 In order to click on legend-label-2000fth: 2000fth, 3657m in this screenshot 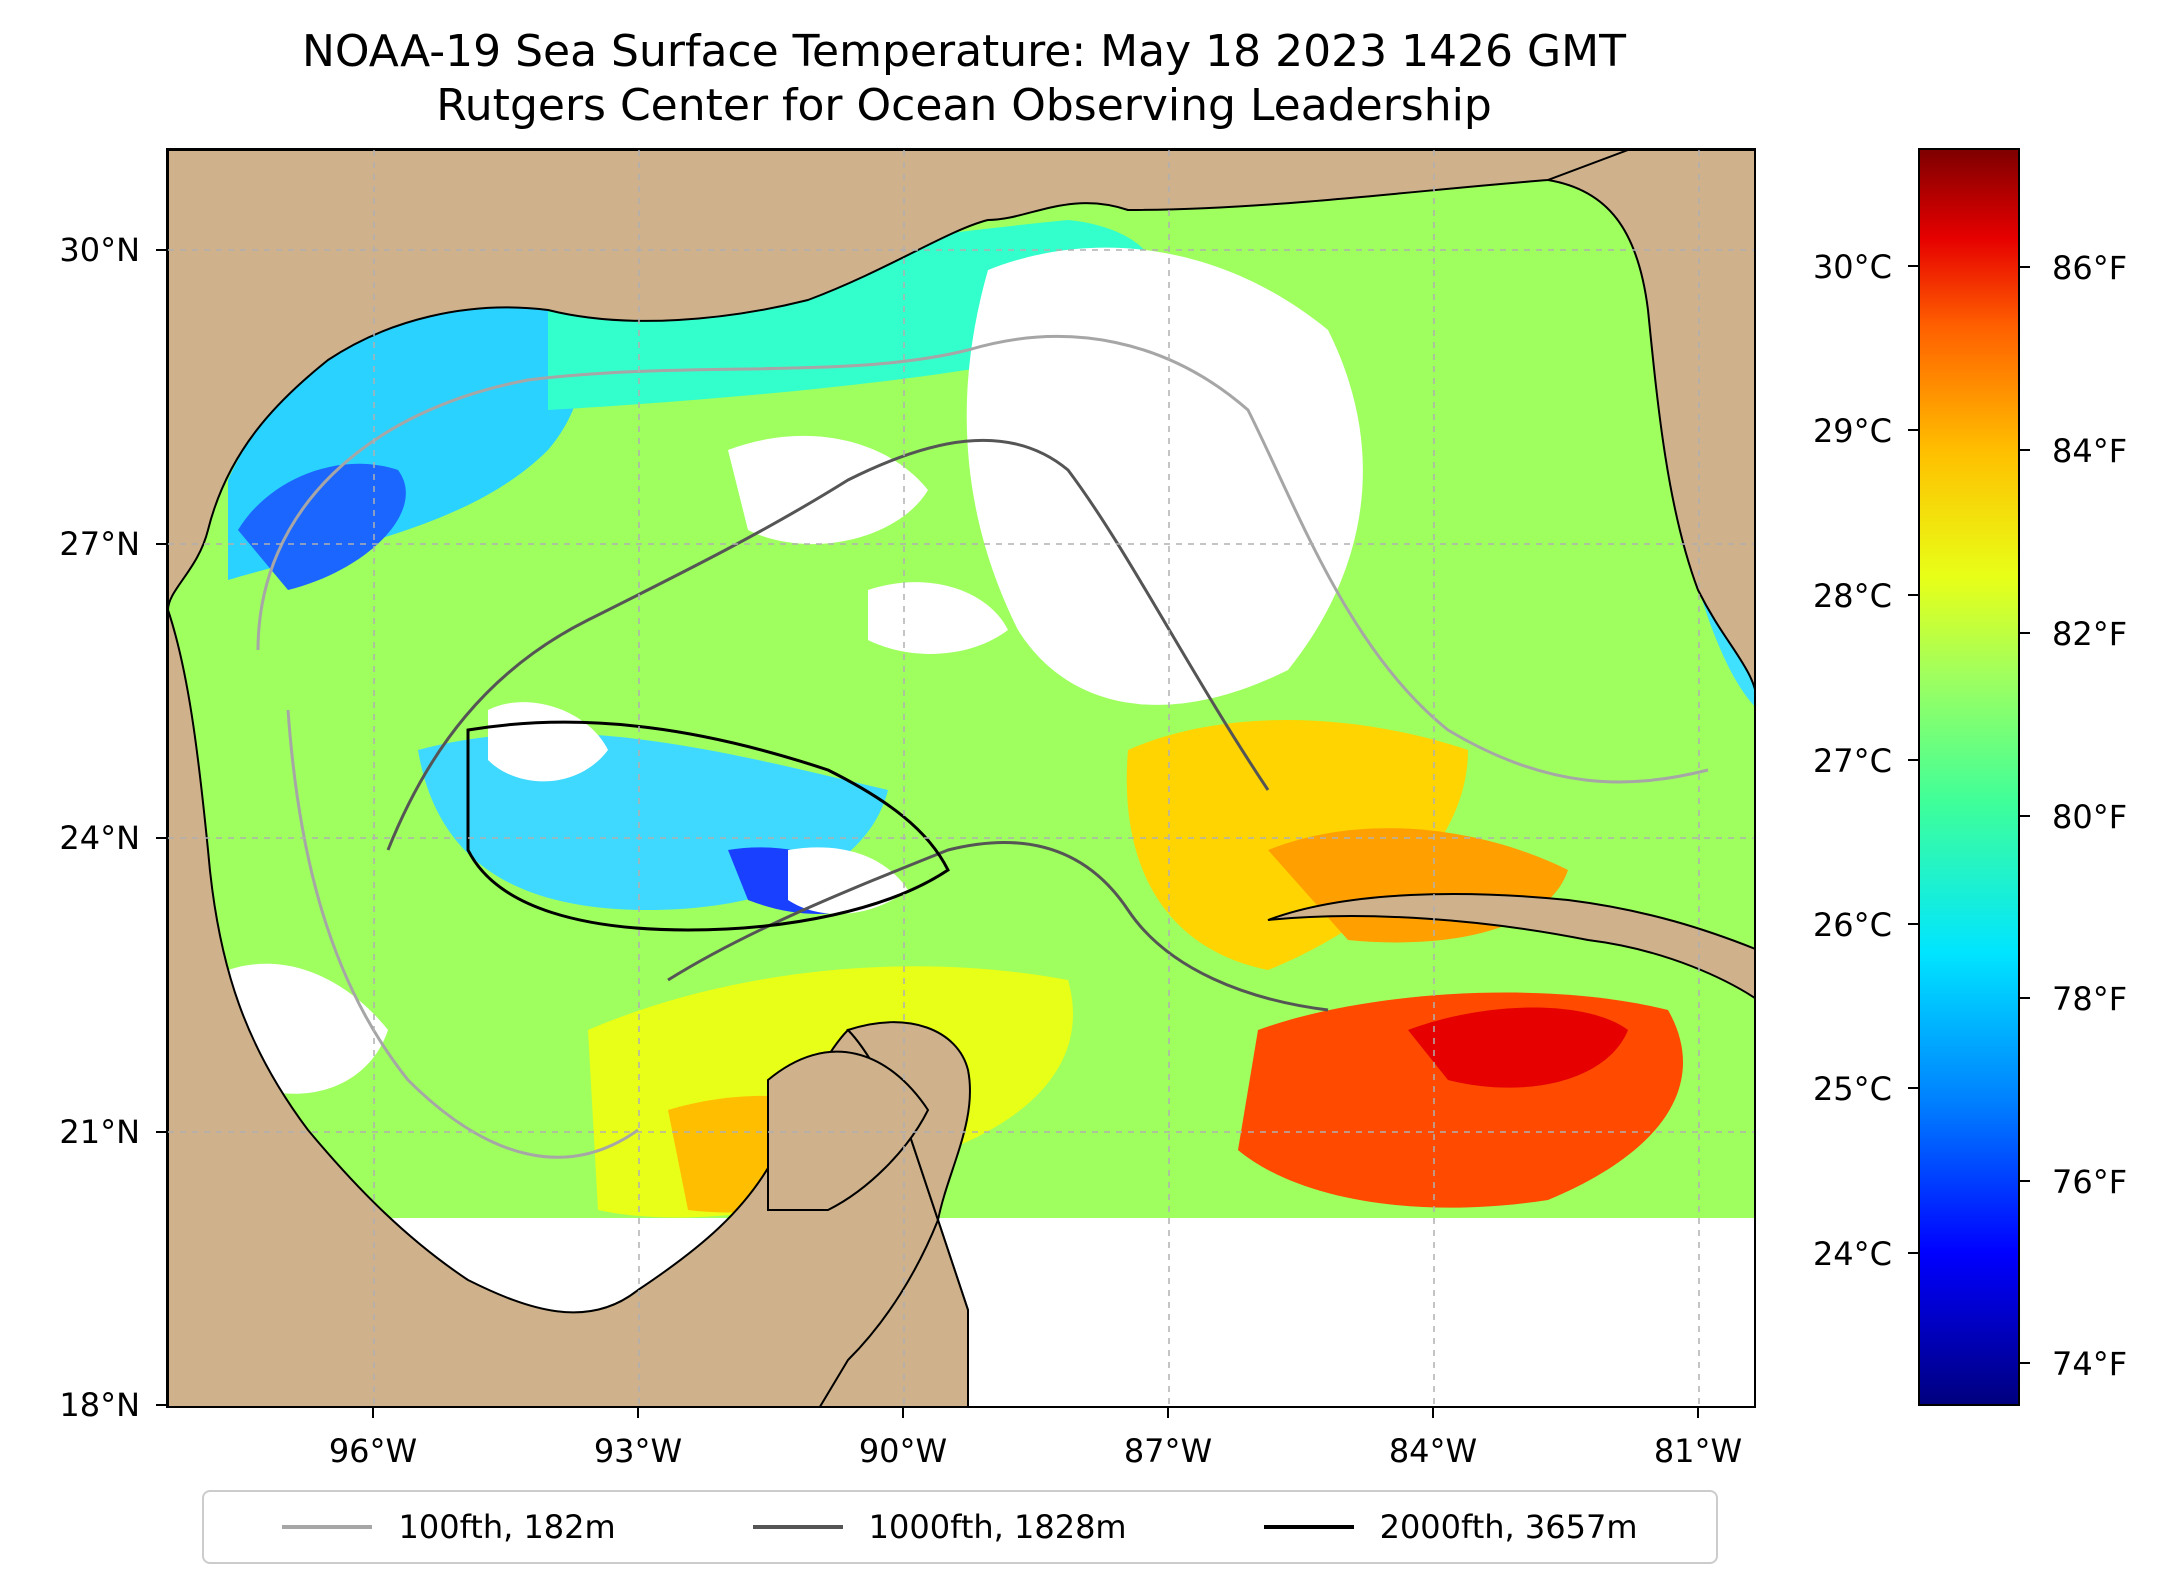, I will do `click(1508, 1527)`.